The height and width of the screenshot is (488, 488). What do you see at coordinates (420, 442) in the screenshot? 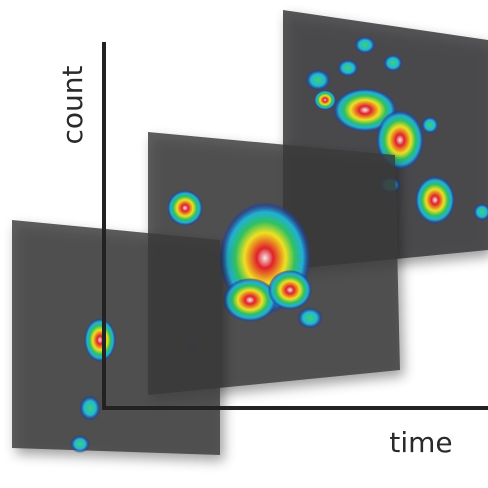
I see `x-axis-label: time` at bounding box center [420, 442].